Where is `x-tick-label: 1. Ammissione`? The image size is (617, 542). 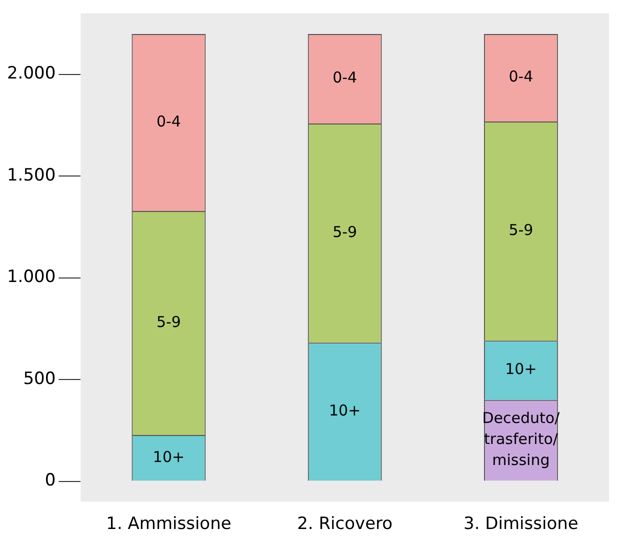
x-tick-label: 1. Ammissione is located at coordinates (169, 524).